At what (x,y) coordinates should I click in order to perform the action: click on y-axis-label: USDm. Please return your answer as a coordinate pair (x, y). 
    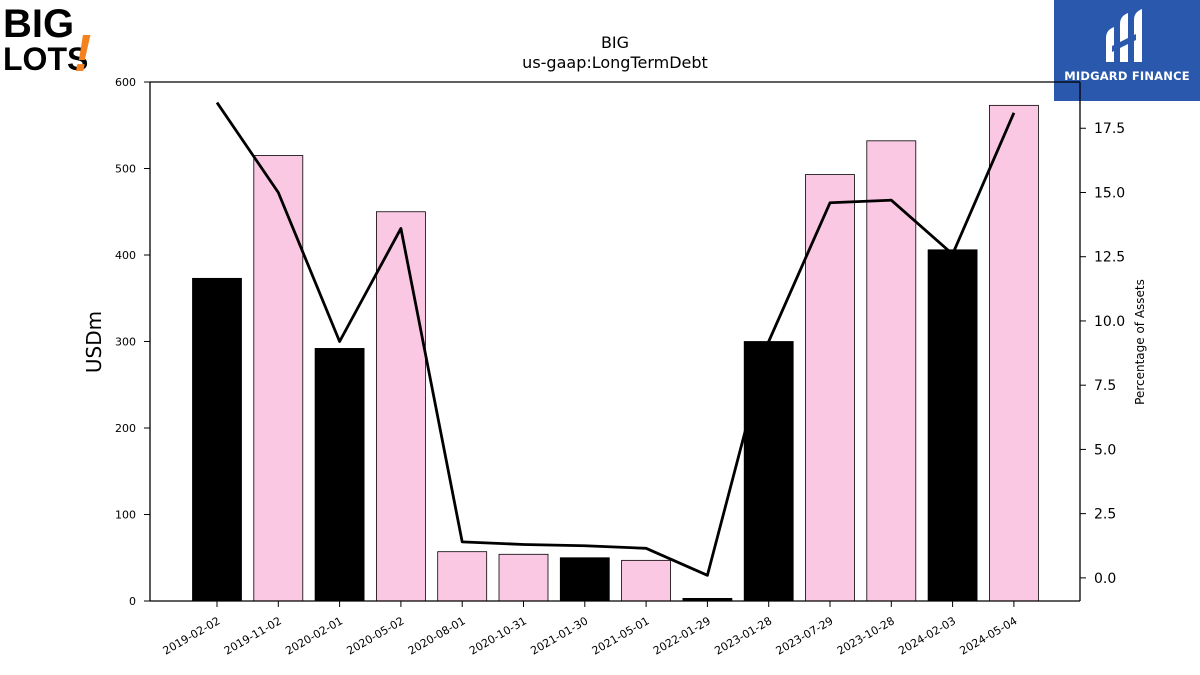
    Looking at the image, I should click on (94, 342).